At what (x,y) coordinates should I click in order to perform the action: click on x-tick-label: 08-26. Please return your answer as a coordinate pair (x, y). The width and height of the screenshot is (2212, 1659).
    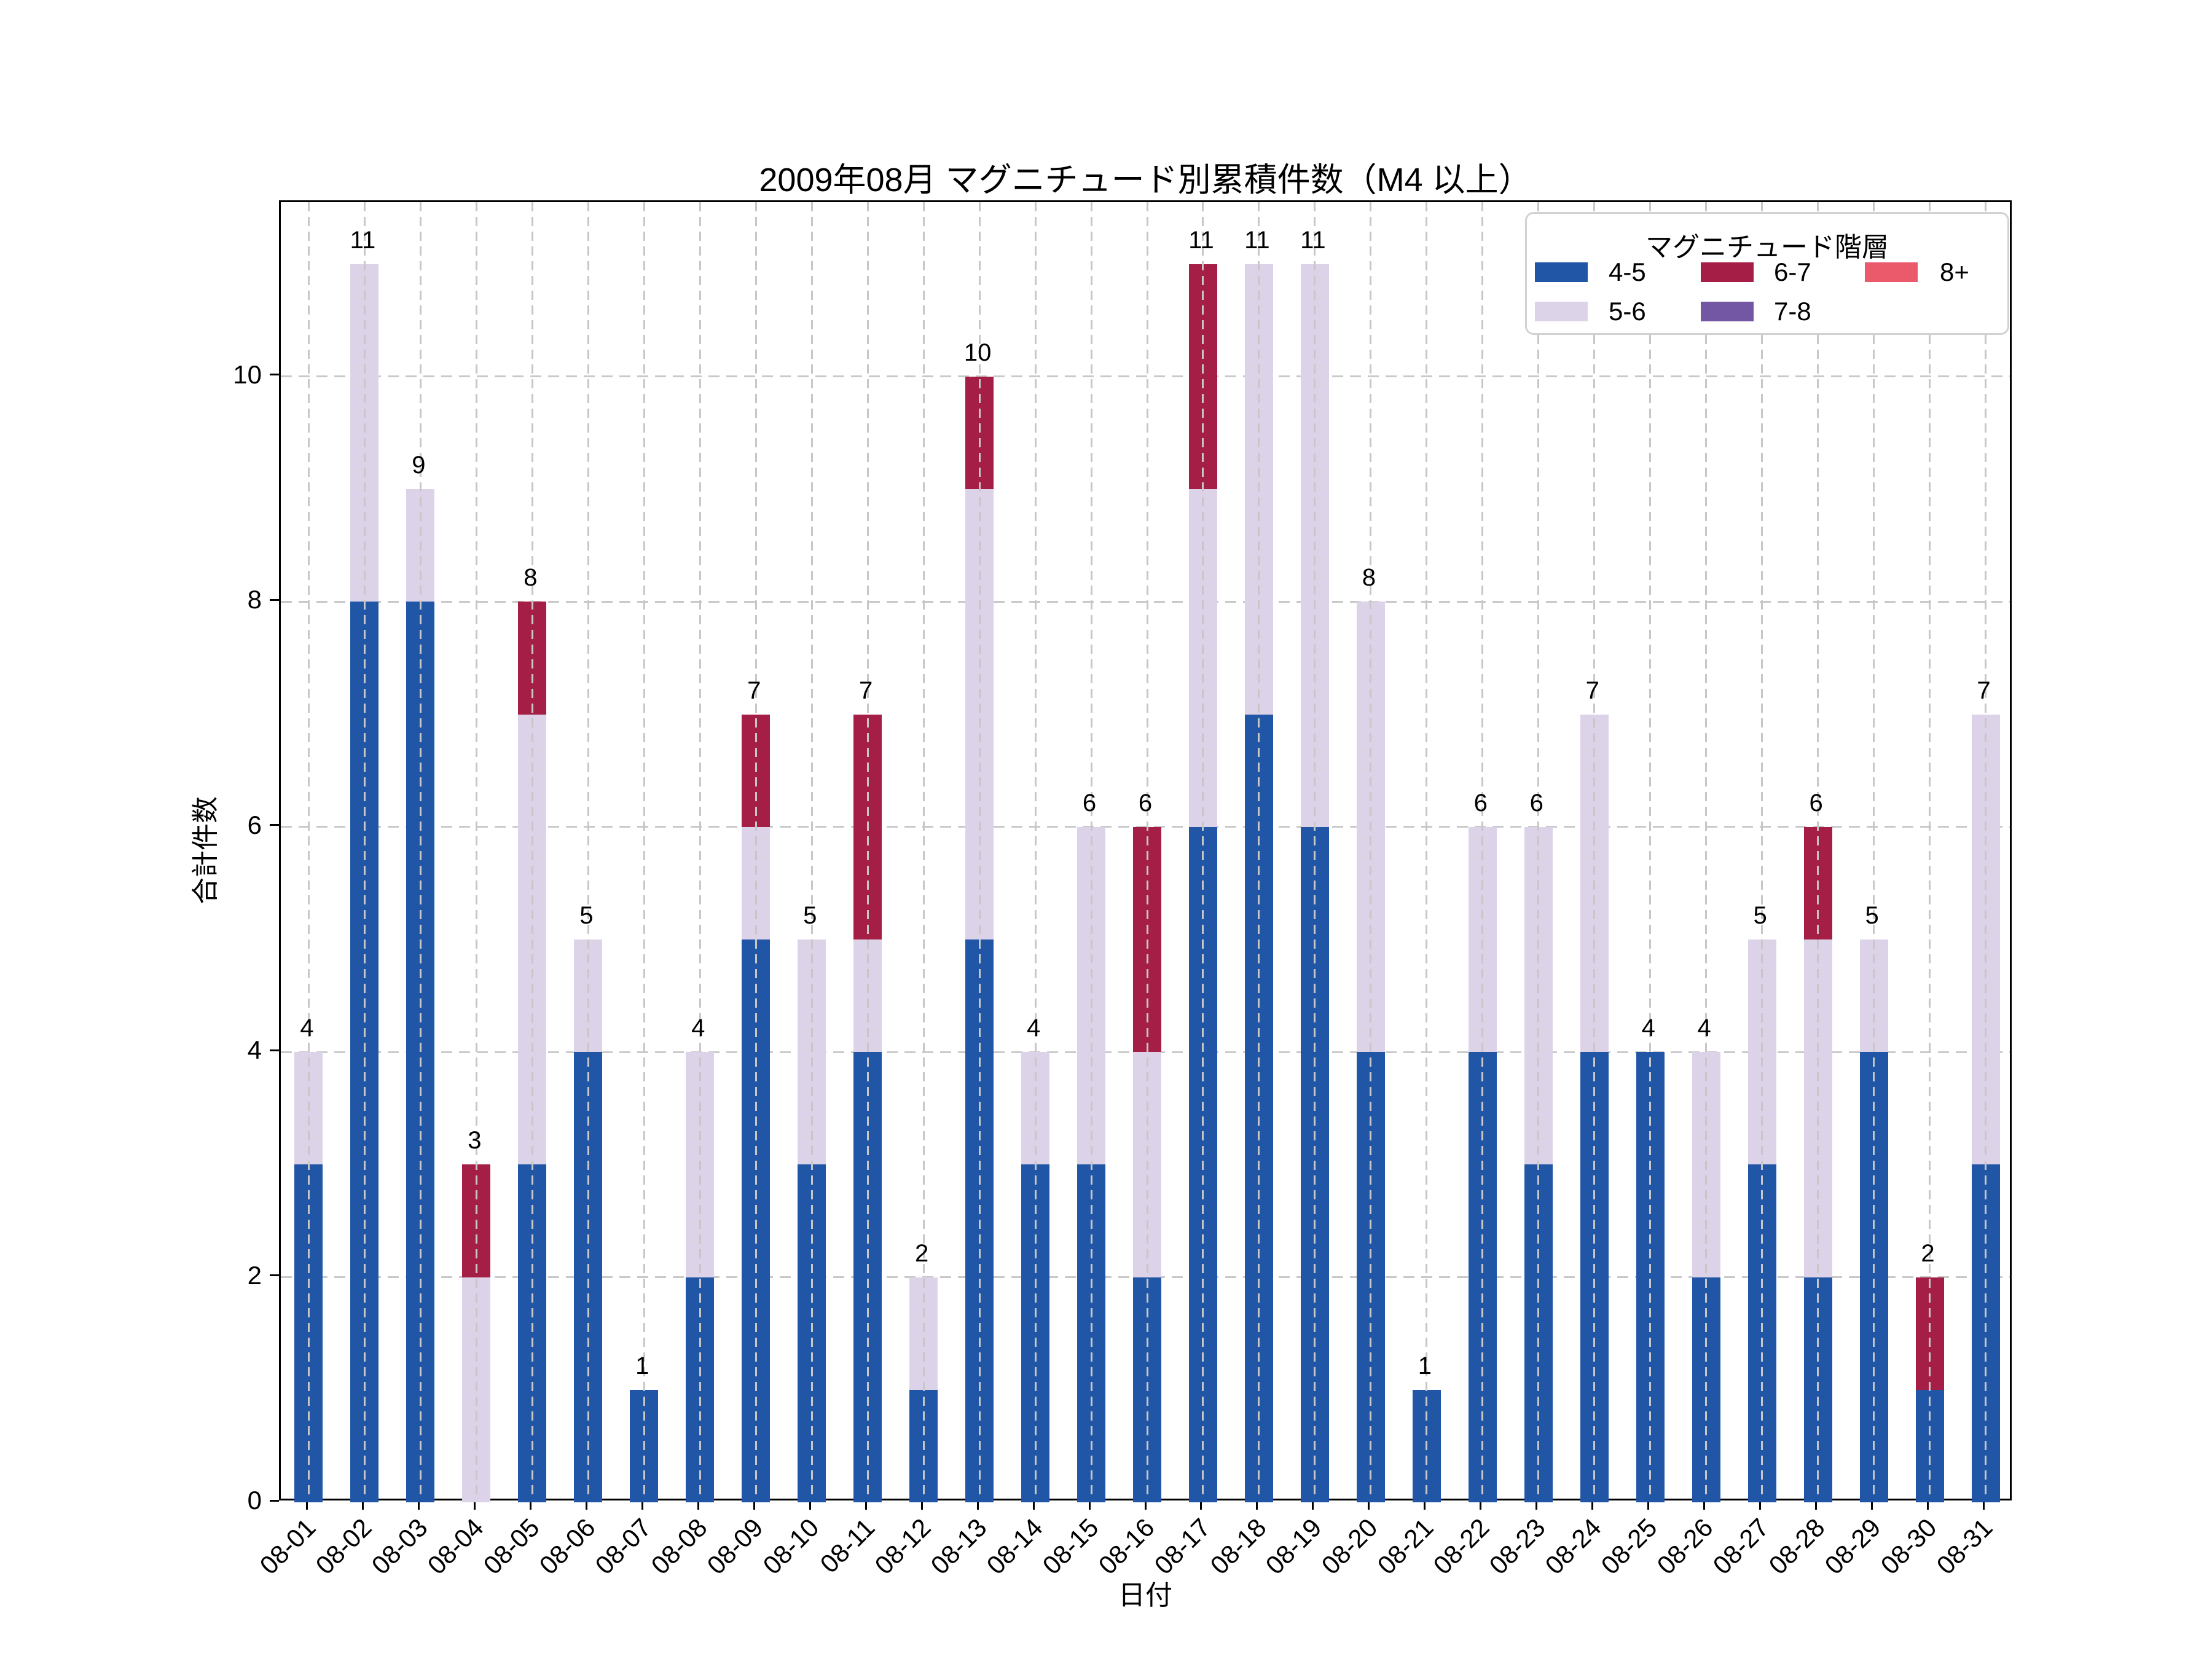
    Looking at the image, I should click on (1685, 1546).